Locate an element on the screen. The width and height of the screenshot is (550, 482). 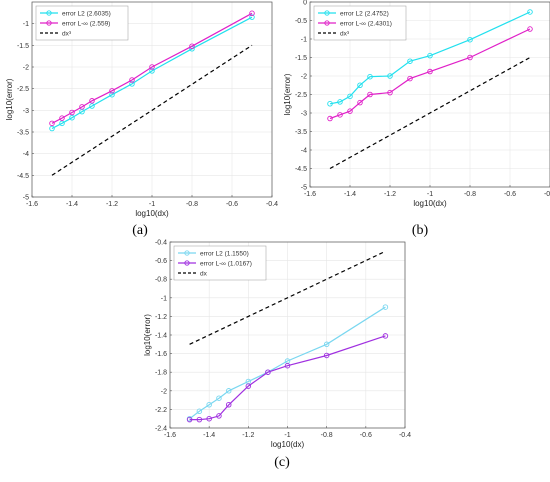
panel-caption: (c) is located at coordinates (282, 462).